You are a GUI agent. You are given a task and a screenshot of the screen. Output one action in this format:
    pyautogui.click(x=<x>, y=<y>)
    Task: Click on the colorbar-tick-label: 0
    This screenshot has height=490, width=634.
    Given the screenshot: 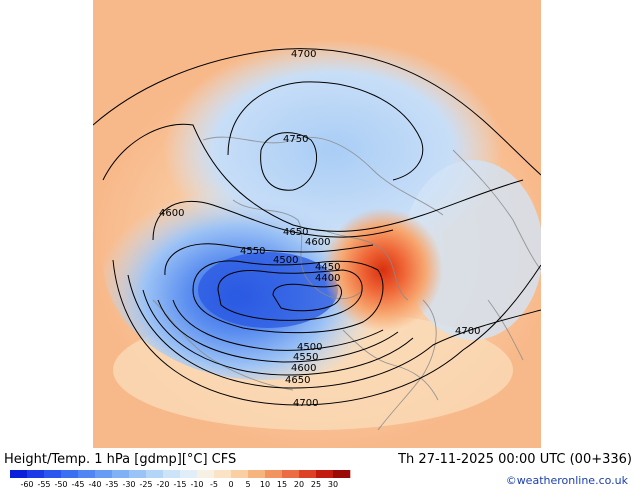 What is the action you would take?
    pyautogui.click(x=230, y=484)
    